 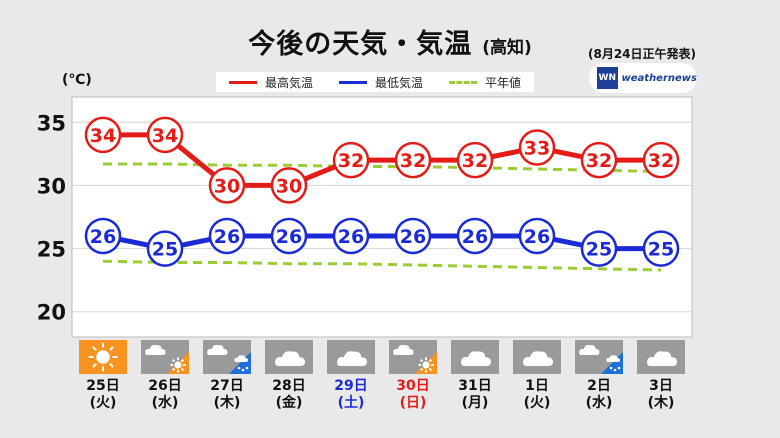 I want to click on day-weekday-label: (金), so click(x=289, y=403).